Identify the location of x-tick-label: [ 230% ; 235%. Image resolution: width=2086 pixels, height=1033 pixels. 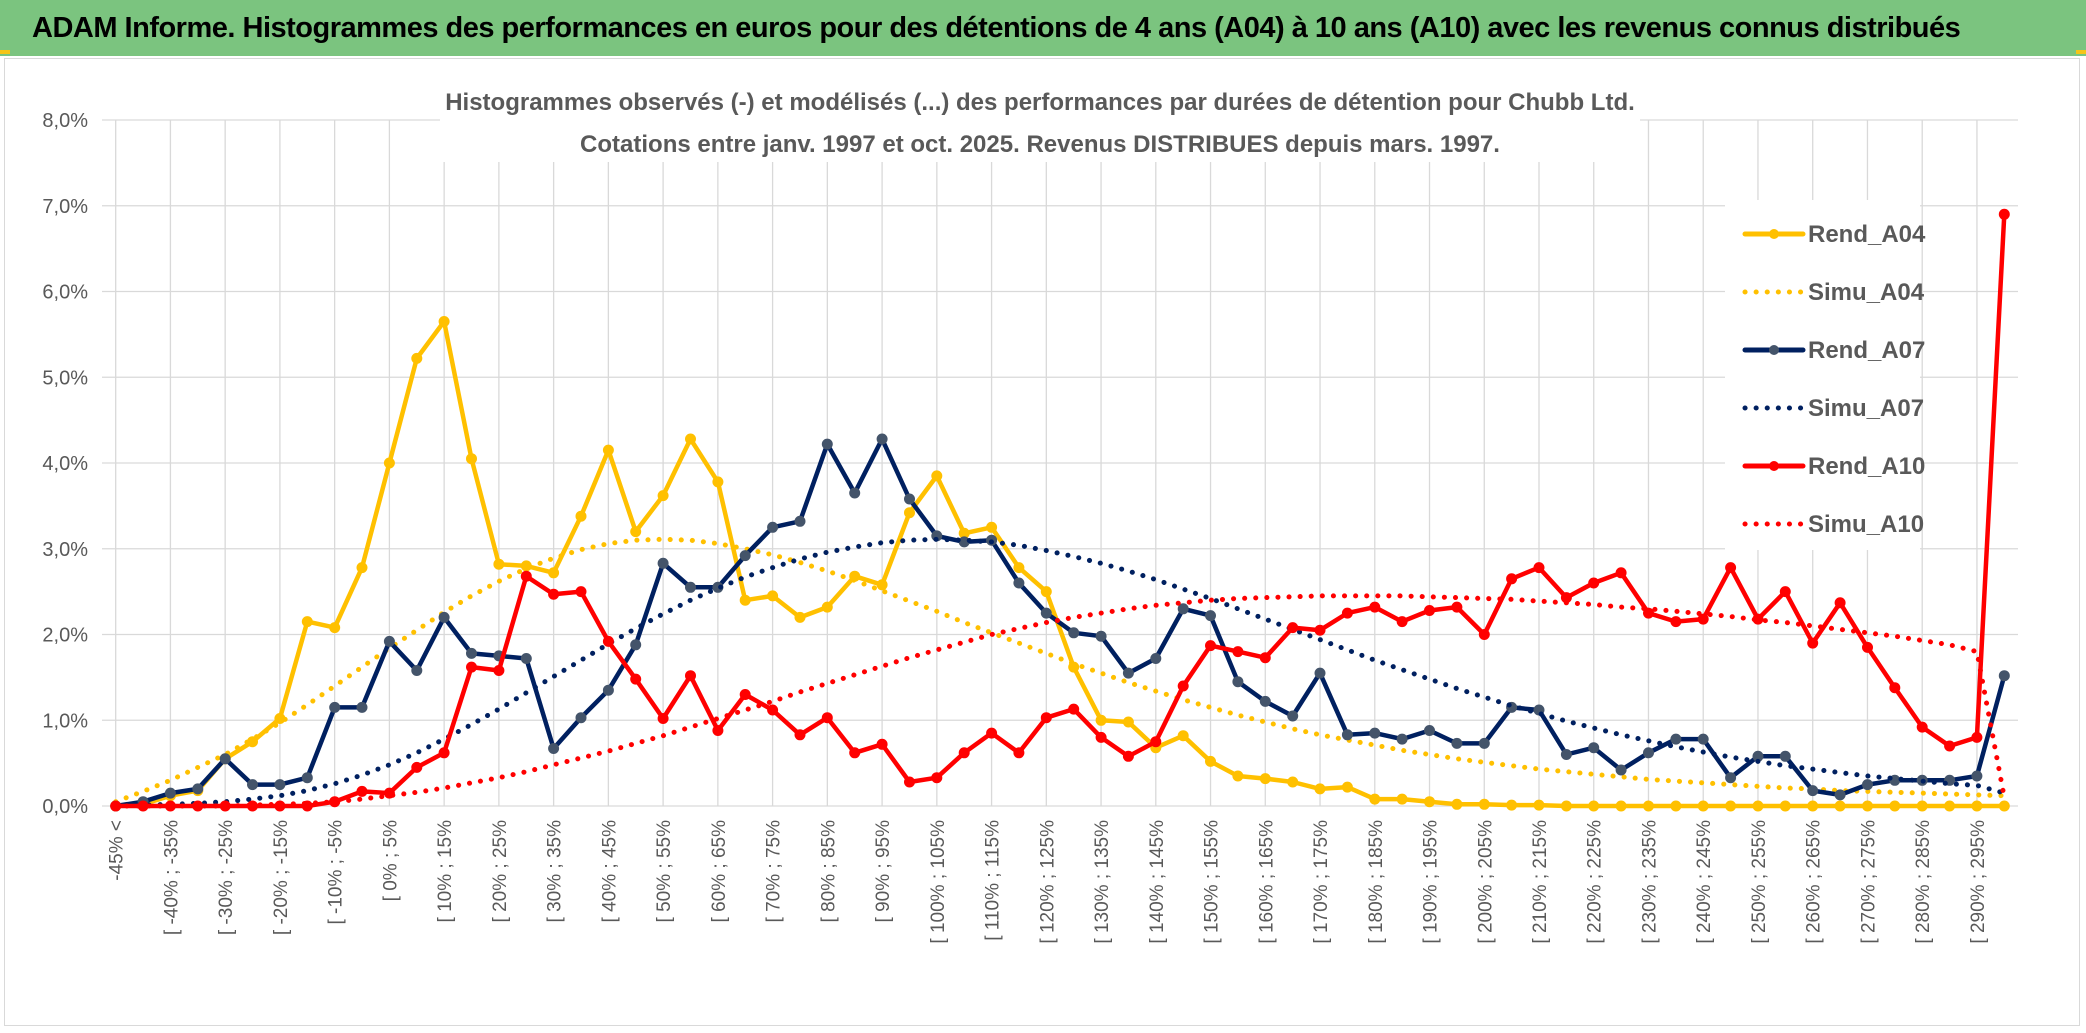
(1649, 882).